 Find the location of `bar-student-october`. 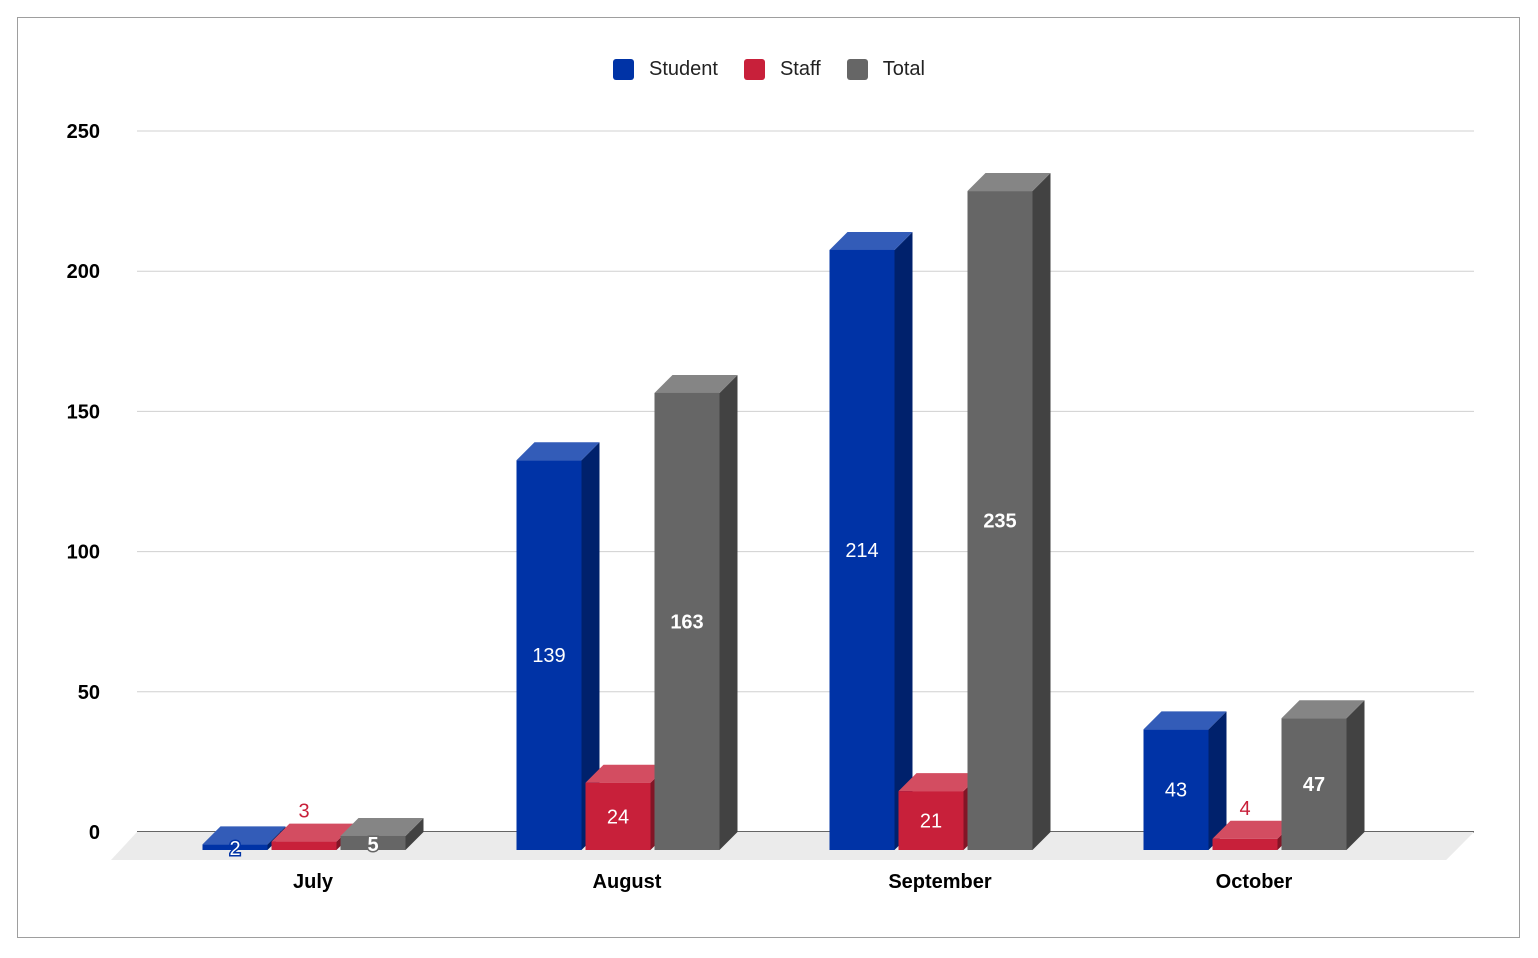

bar-student-october is located at coordinates (1185, 780).